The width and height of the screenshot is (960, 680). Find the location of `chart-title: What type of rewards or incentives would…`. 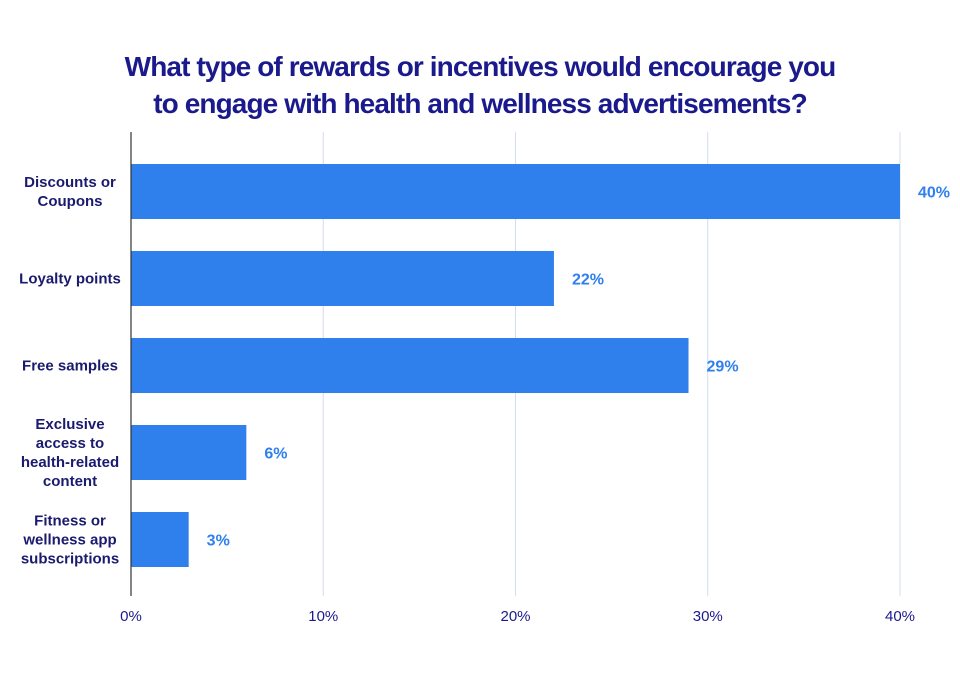

chart-title: What type of rewards or incentives would… is located at coordinates (480, 85).